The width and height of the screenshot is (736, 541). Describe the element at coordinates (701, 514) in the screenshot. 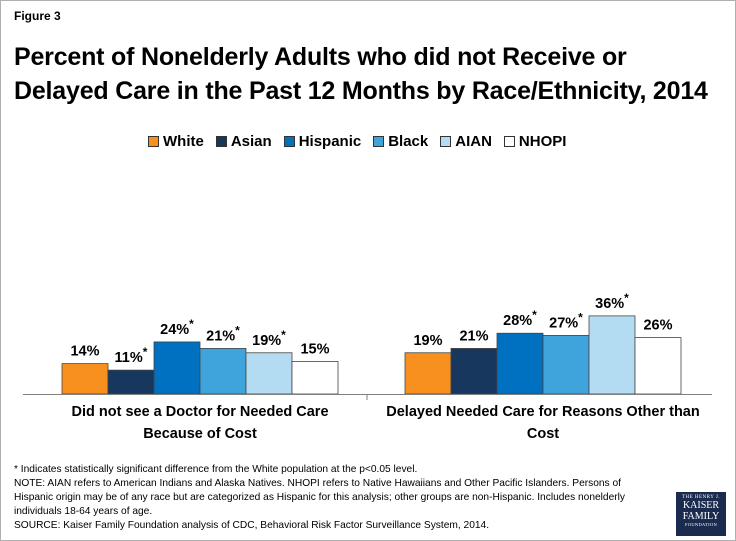

I see `kff-logo: THE HENRY J. KAISER FAMILY FOUNDATION` at that location.